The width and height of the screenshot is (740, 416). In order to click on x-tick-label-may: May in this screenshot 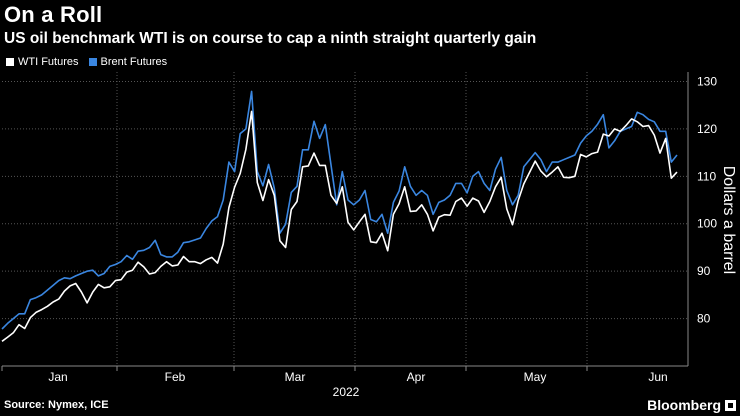, I will do `click(535, 377)`.